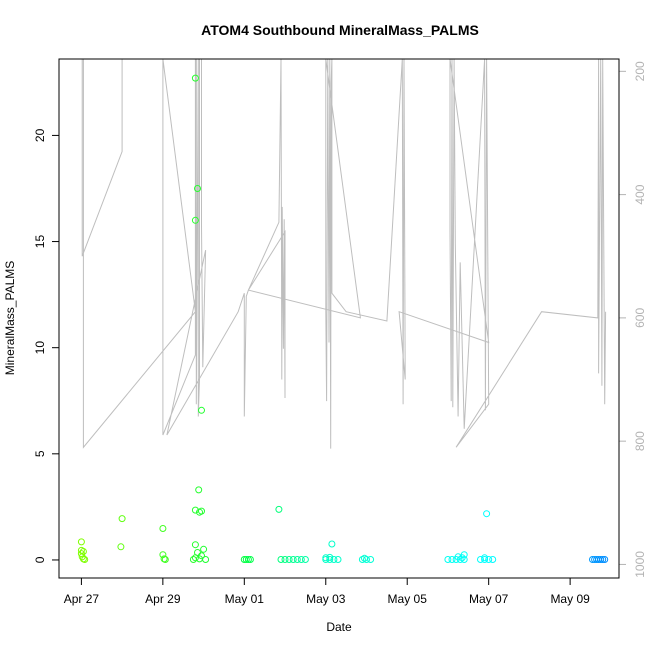  What do you see at coordinates (640, 194) in the screenshot?
I see `right-axis-tick-label: 400` at bounding box center [640, 194].